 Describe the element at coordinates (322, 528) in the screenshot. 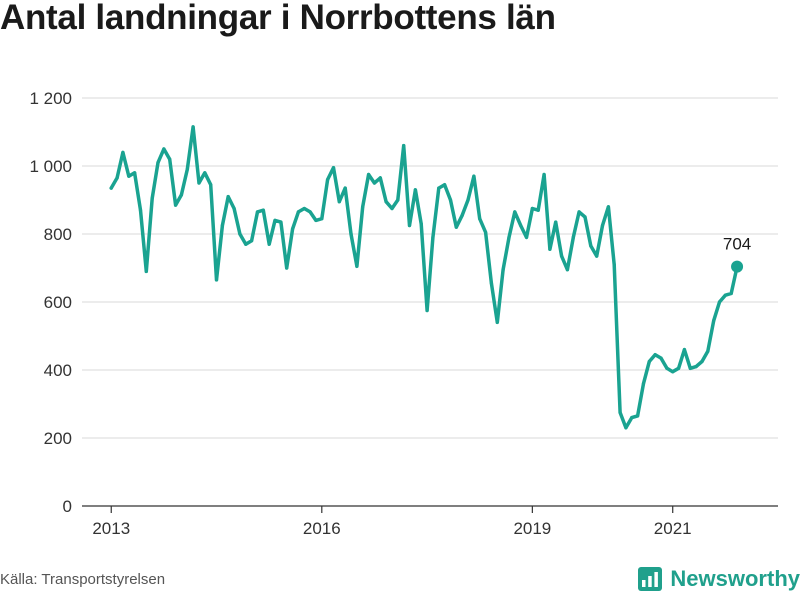

I see `x-tick-label: 2016` at that location.